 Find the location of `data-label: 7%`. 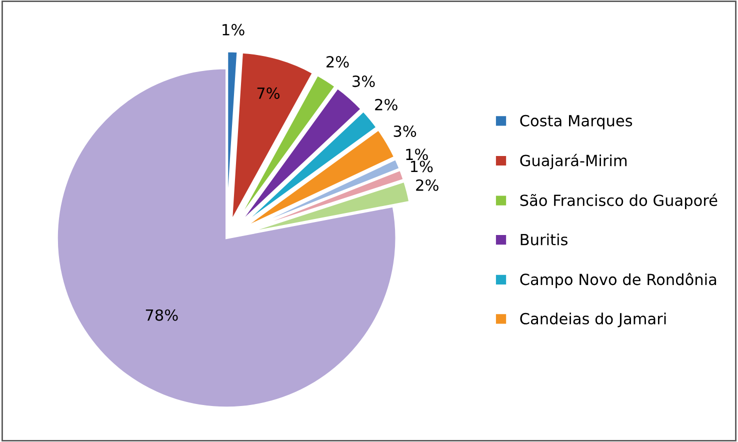

data-label: 7% is located at coordinates (268, 93).